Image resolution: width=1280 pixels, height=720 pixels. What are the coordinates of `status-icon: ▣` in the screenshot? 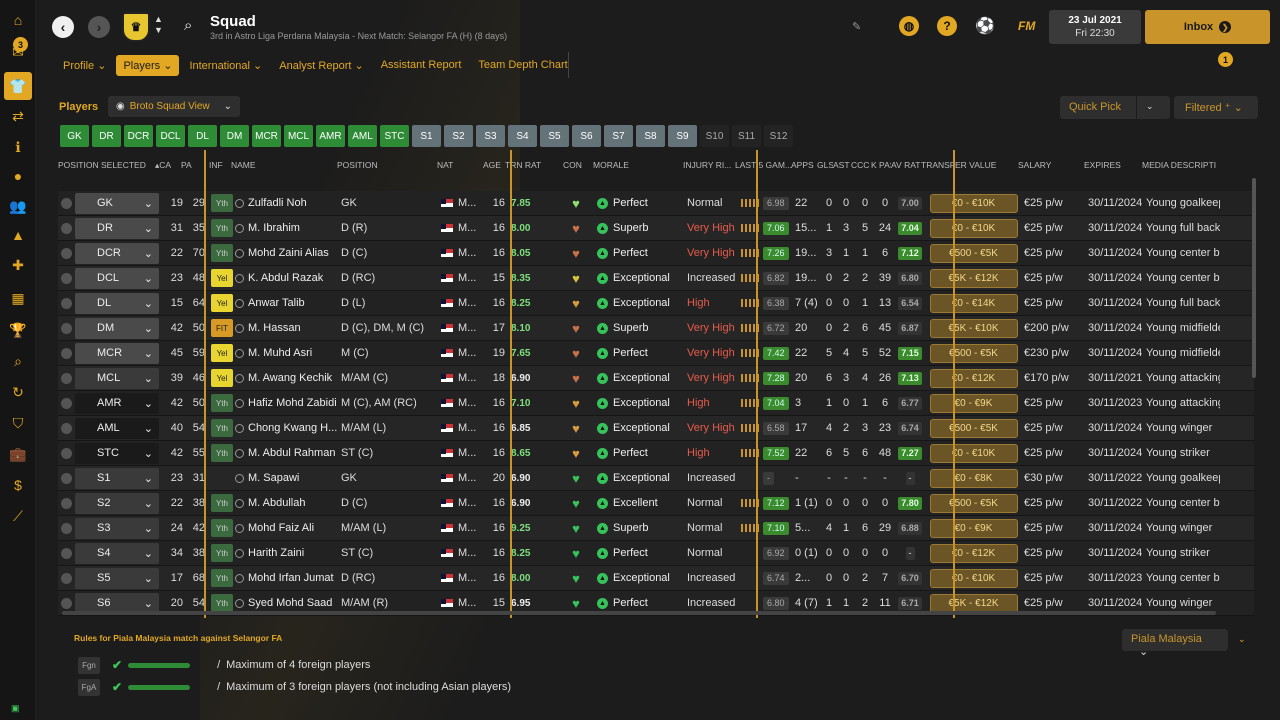 It's located at (15, 708).